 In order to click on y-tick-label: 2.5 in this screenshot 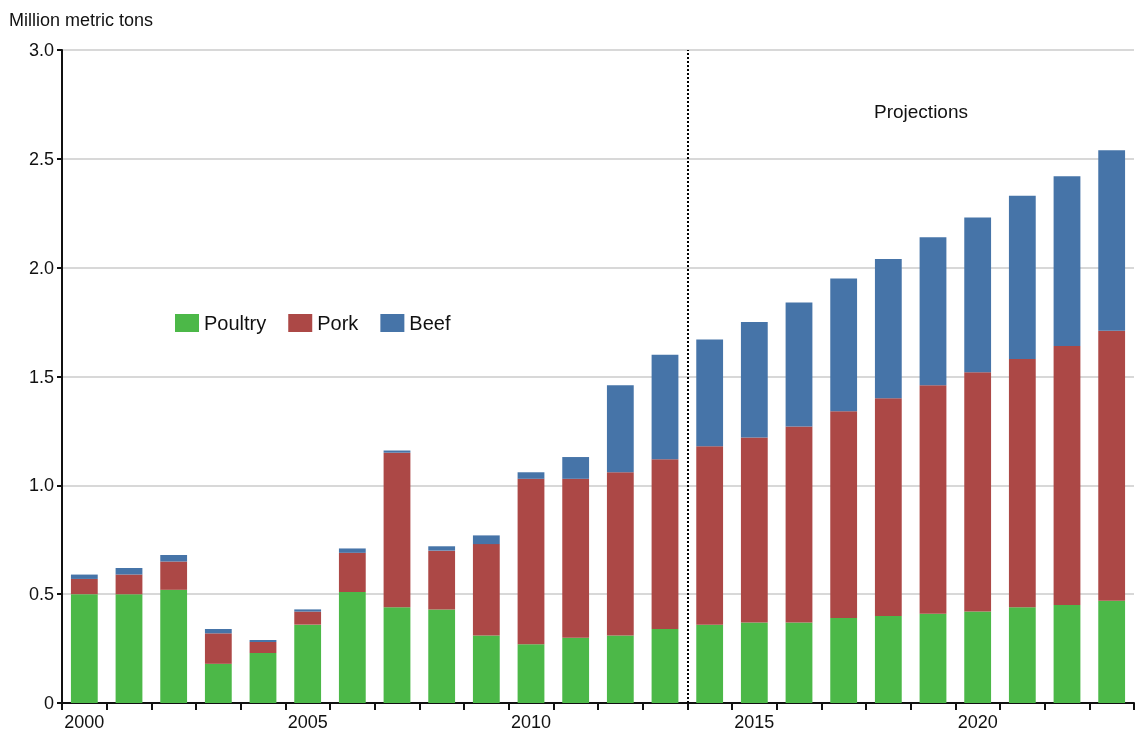, I will do `click(41, 158)`.